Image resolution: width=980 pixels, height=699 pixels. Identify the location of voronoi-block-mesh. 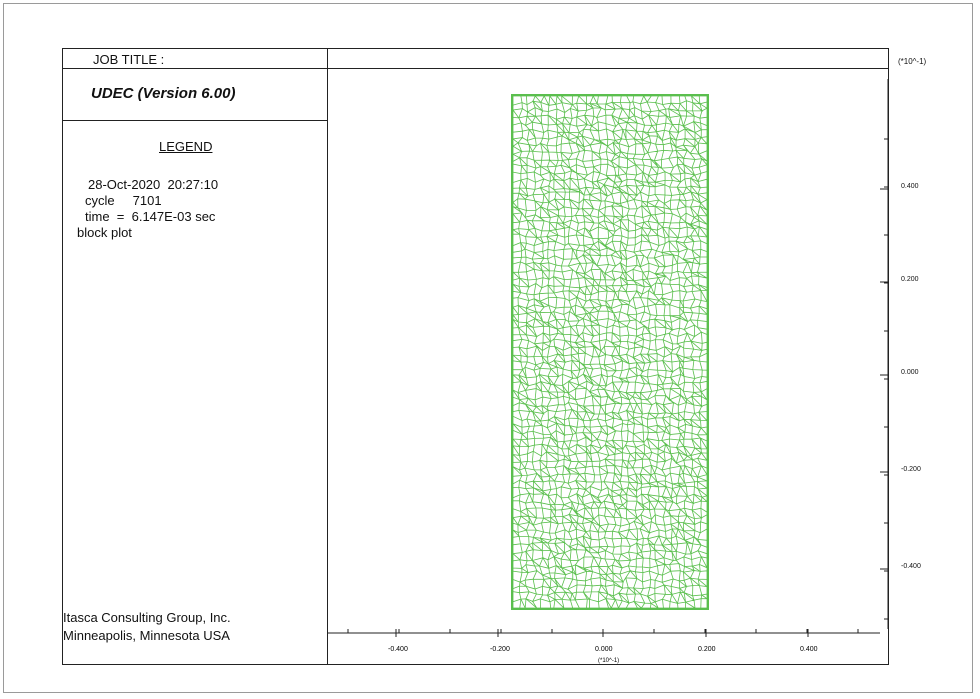
(610, 352).